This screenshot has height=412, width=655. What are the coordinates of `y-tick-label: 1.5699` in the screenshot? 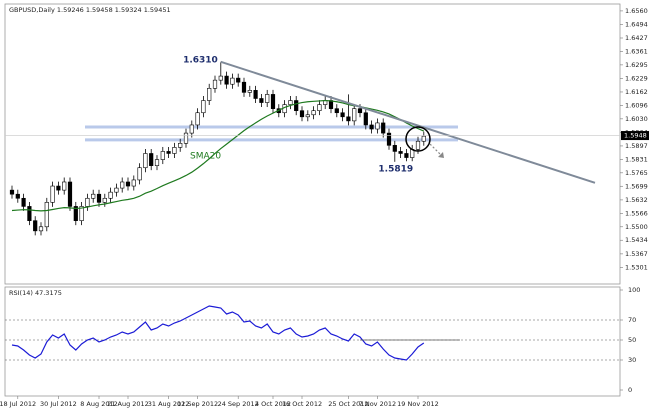 It's located at (636, 186).